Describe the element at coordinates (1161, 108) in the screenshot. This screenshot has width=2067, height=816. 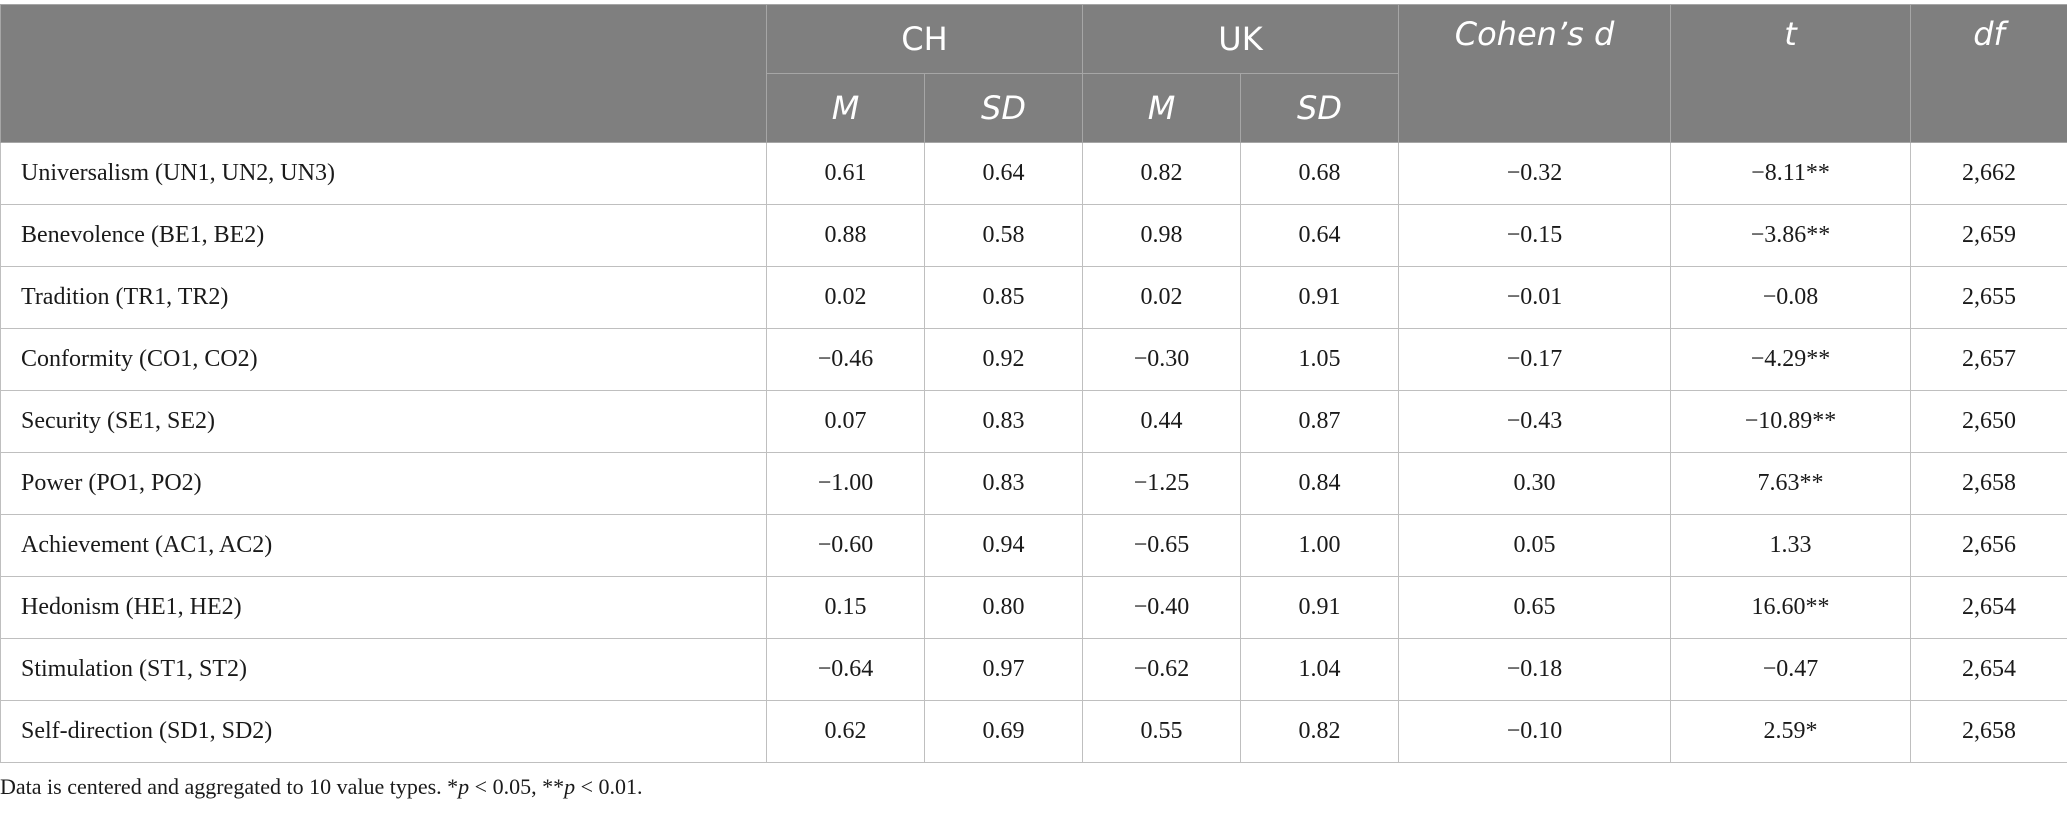
I see `header-uk-m: M` at that location.